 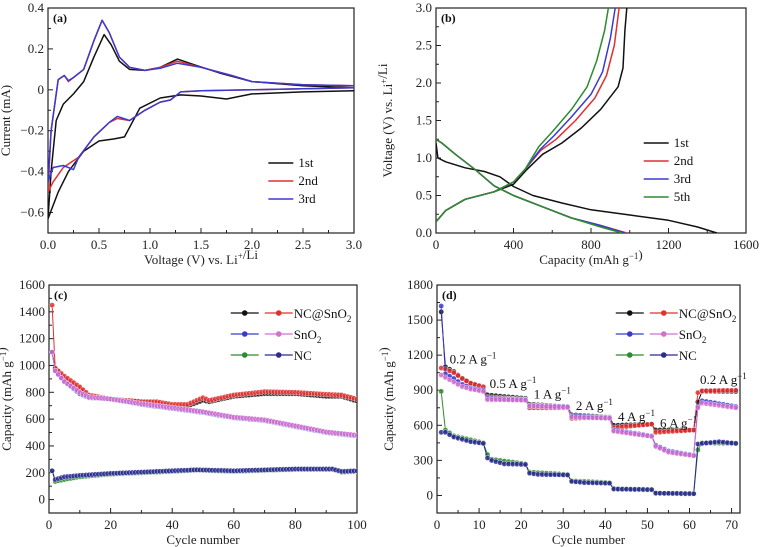 I want to click on x-tick-label: 10, so click(x=479, y=524).